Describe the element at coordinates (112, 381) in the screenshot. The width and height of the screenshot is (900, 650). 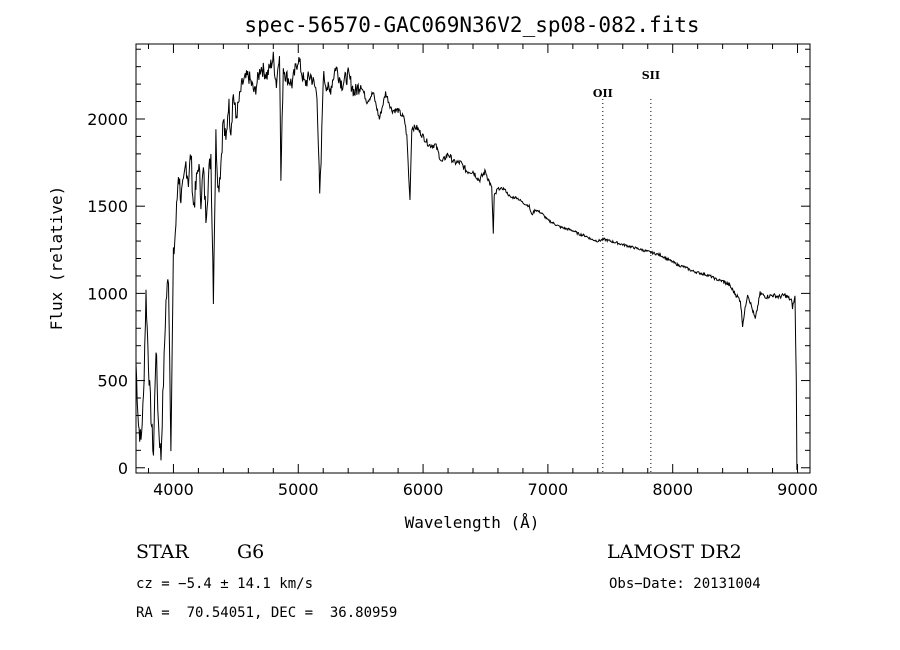
I see `y-tick-label: 500` at that location.